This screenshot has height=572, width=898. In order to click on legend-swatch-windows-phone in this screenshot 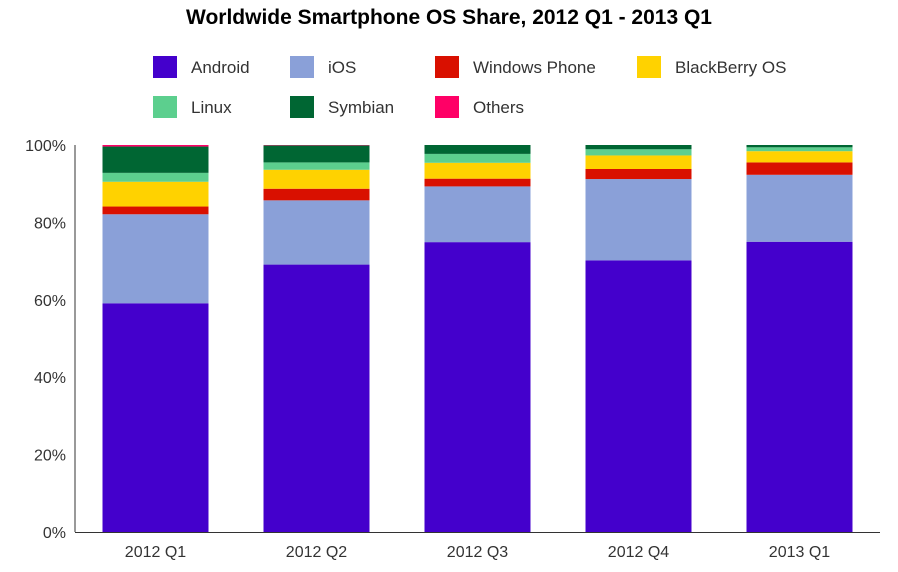, I will do `click(447, 67)`.